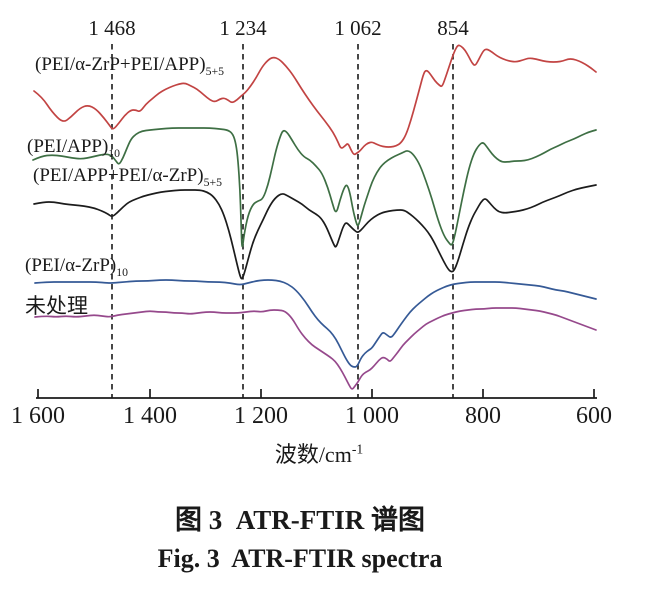 This screenshot has width=646, height=598. I want to click on figure-caption: 图 3 ATR-FTIR 谱图 Fig. 3 ATR-FTIR spectra, so click(300, 536).